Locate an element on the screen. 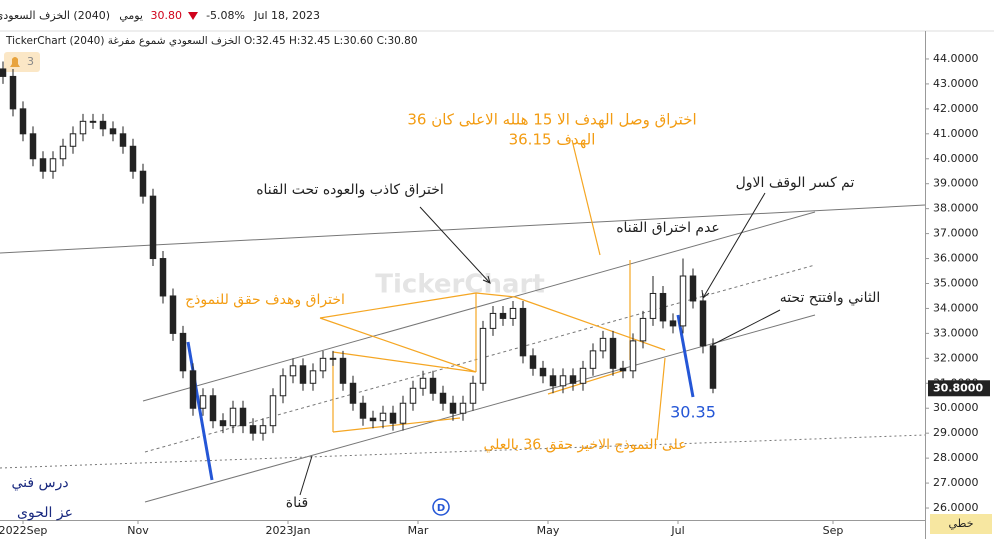  annotation: قناة is located at coordinates (297, 503).